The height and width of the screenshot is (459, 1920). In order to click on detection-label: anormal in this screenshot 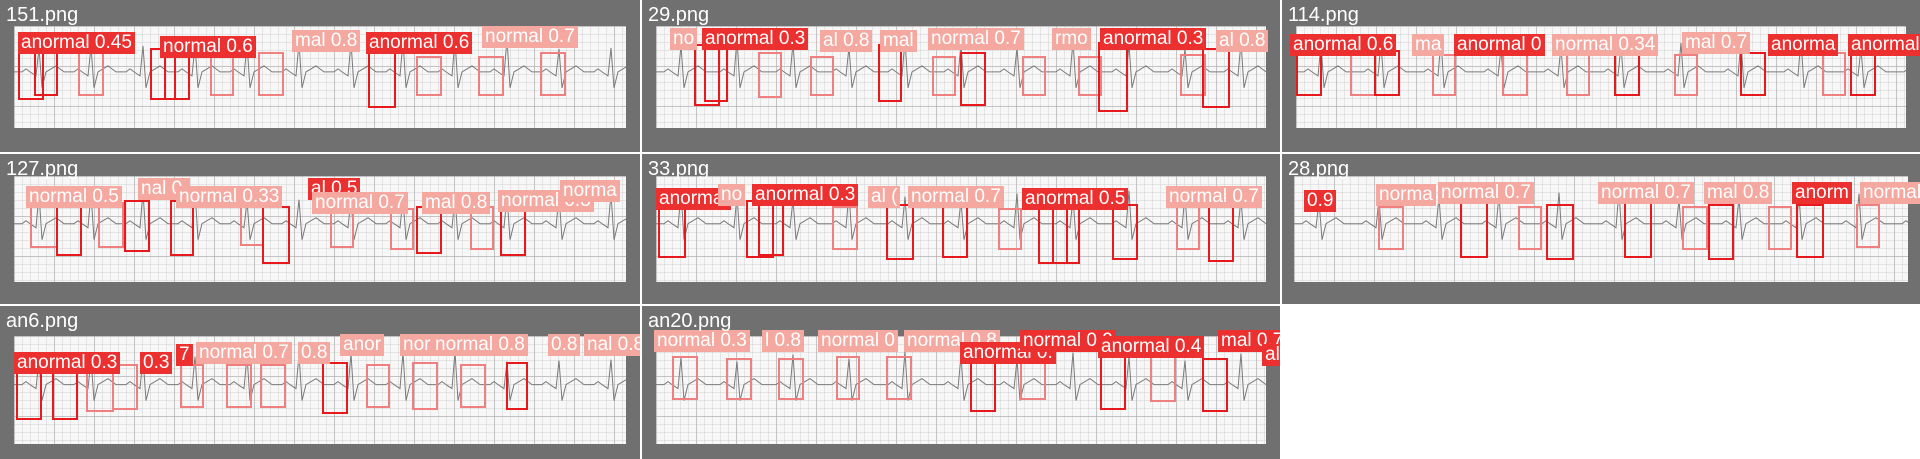, I will do `click(1884, 45)`.